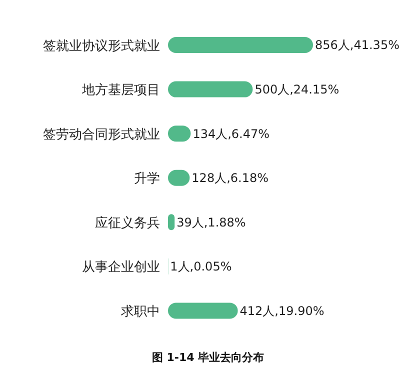 The image size is (416, 382). I want to click on data-label: 39人,1.88%, so click(211, 222).